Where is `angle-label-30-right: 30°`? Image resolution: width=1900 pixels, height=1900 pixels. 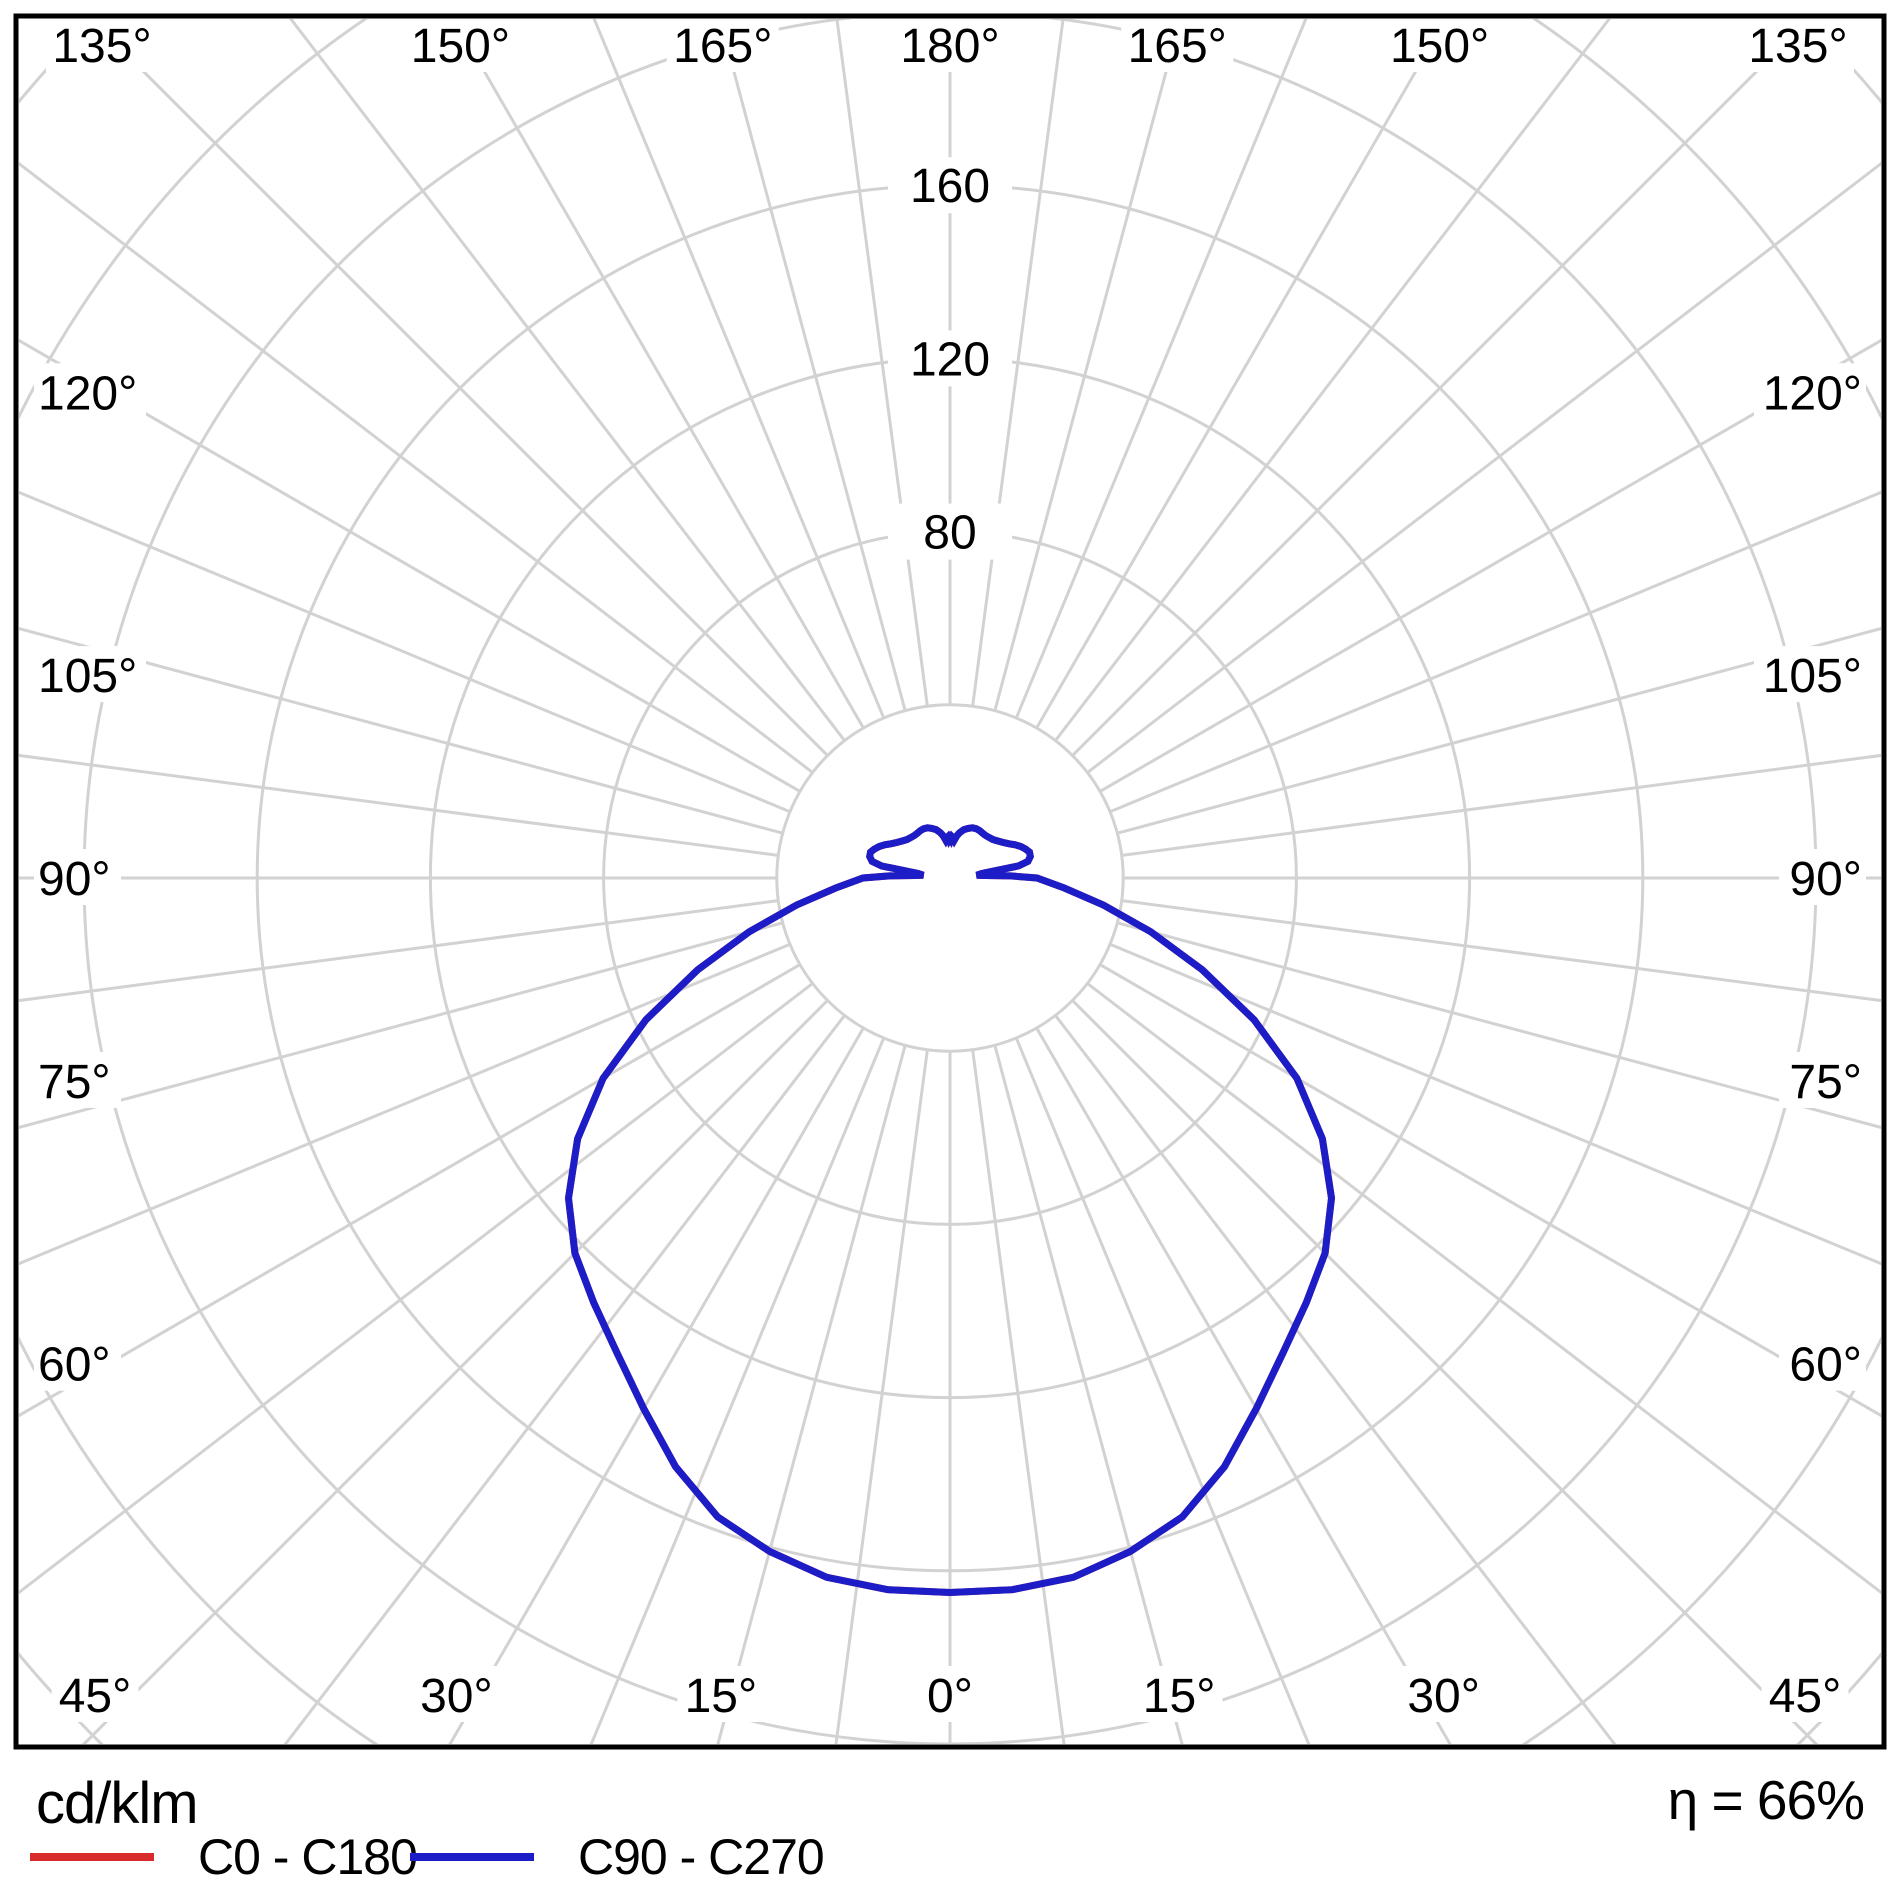 angle-label-30-right: 30° is located at coordinates (1443, 1696).